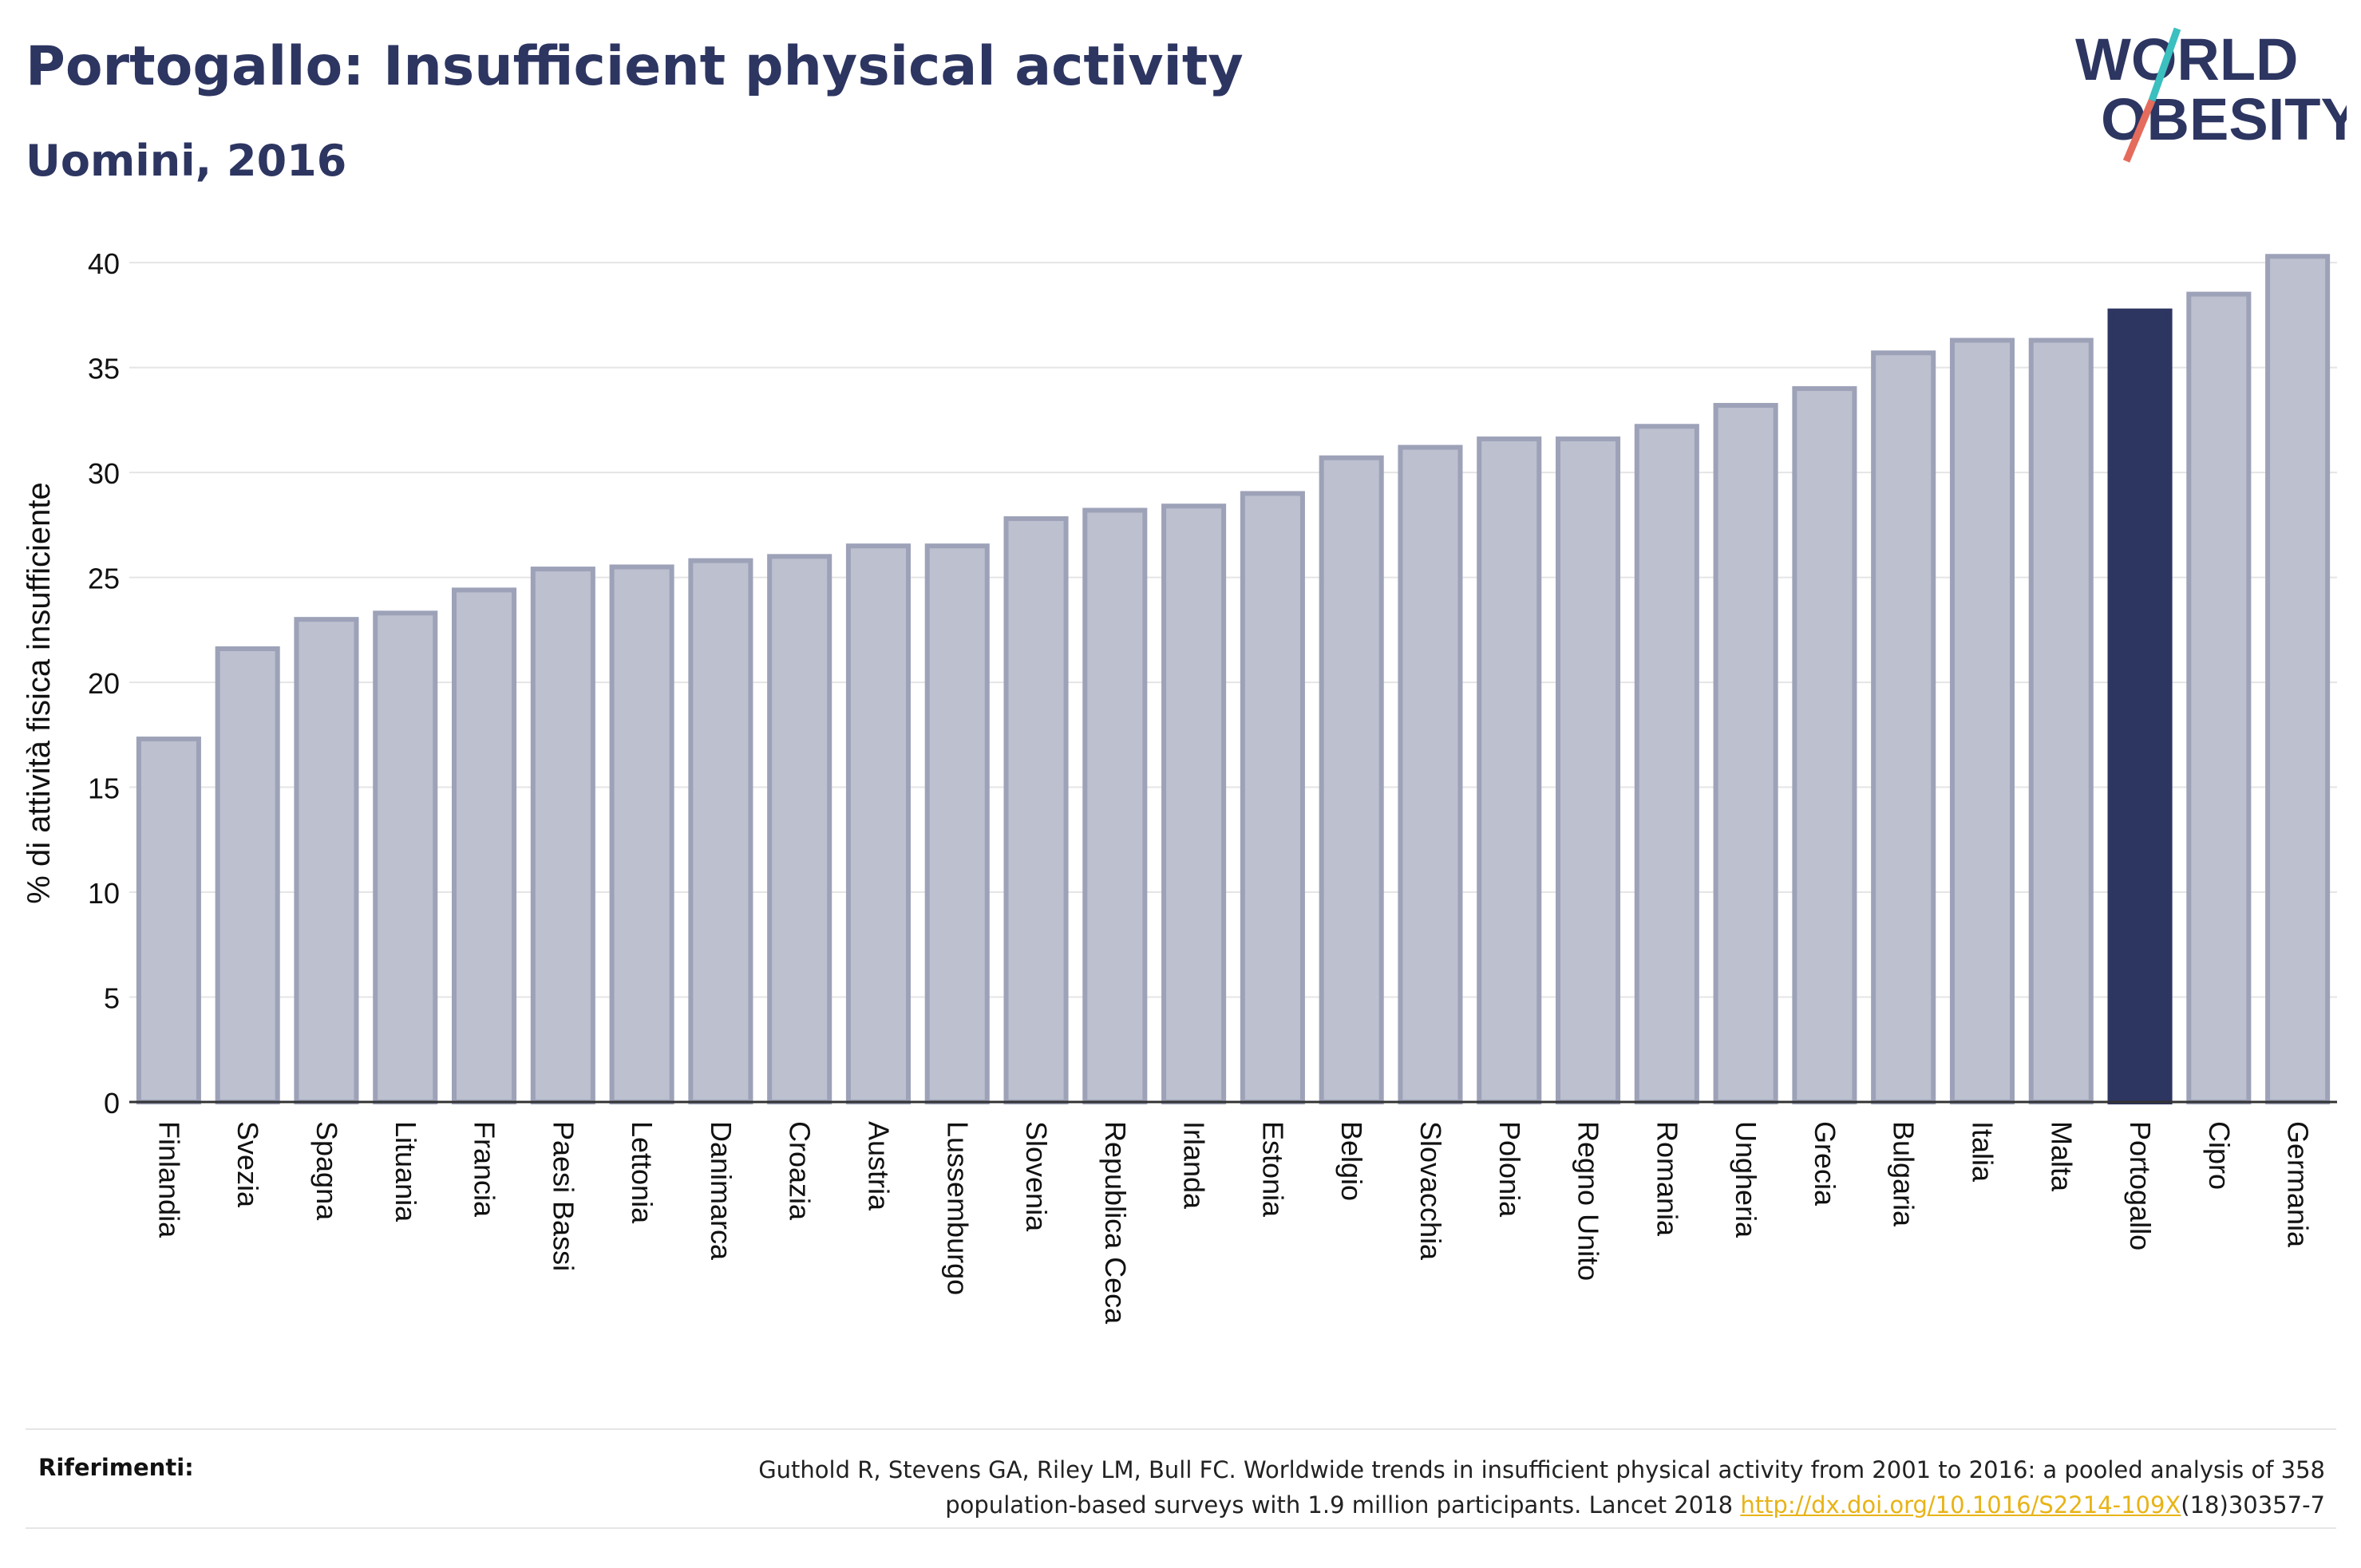 The width and height of the screenshot is (2361, 1568). What do you see at coordinates (1115, 1223) in the screenshot?
I see `x-tick-label: Republica Ceca` at bounding box center [1115, 1223].